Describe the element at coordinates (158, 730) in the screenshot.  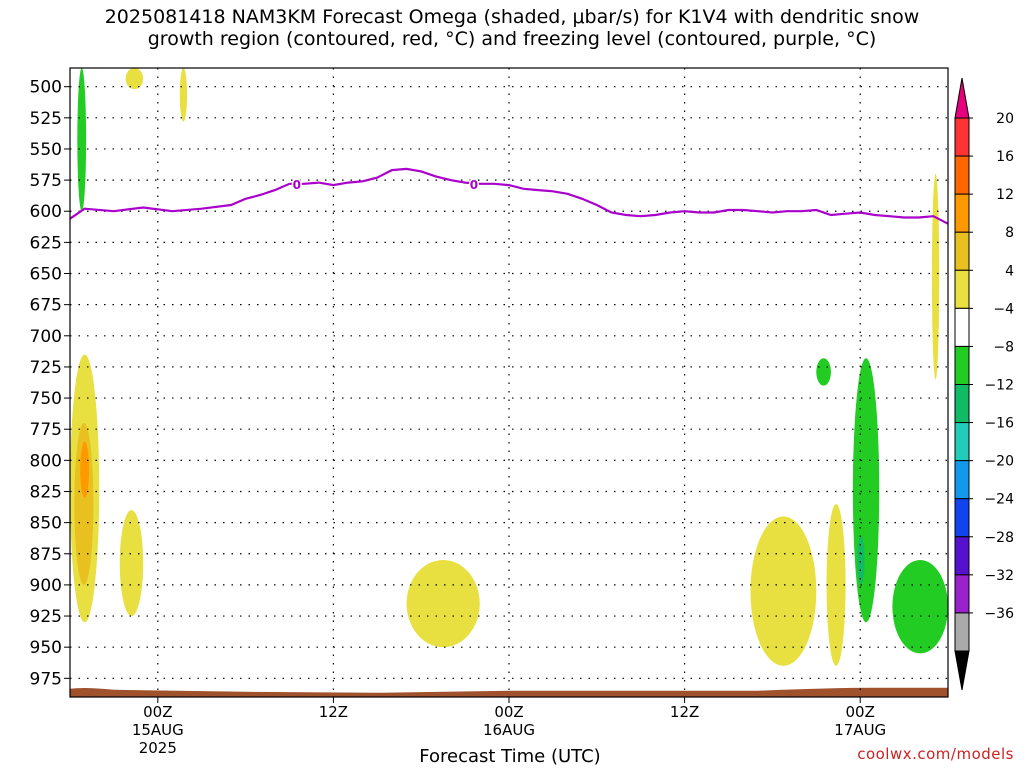
I see `x-tick-date-0: 15AUG` at that location.